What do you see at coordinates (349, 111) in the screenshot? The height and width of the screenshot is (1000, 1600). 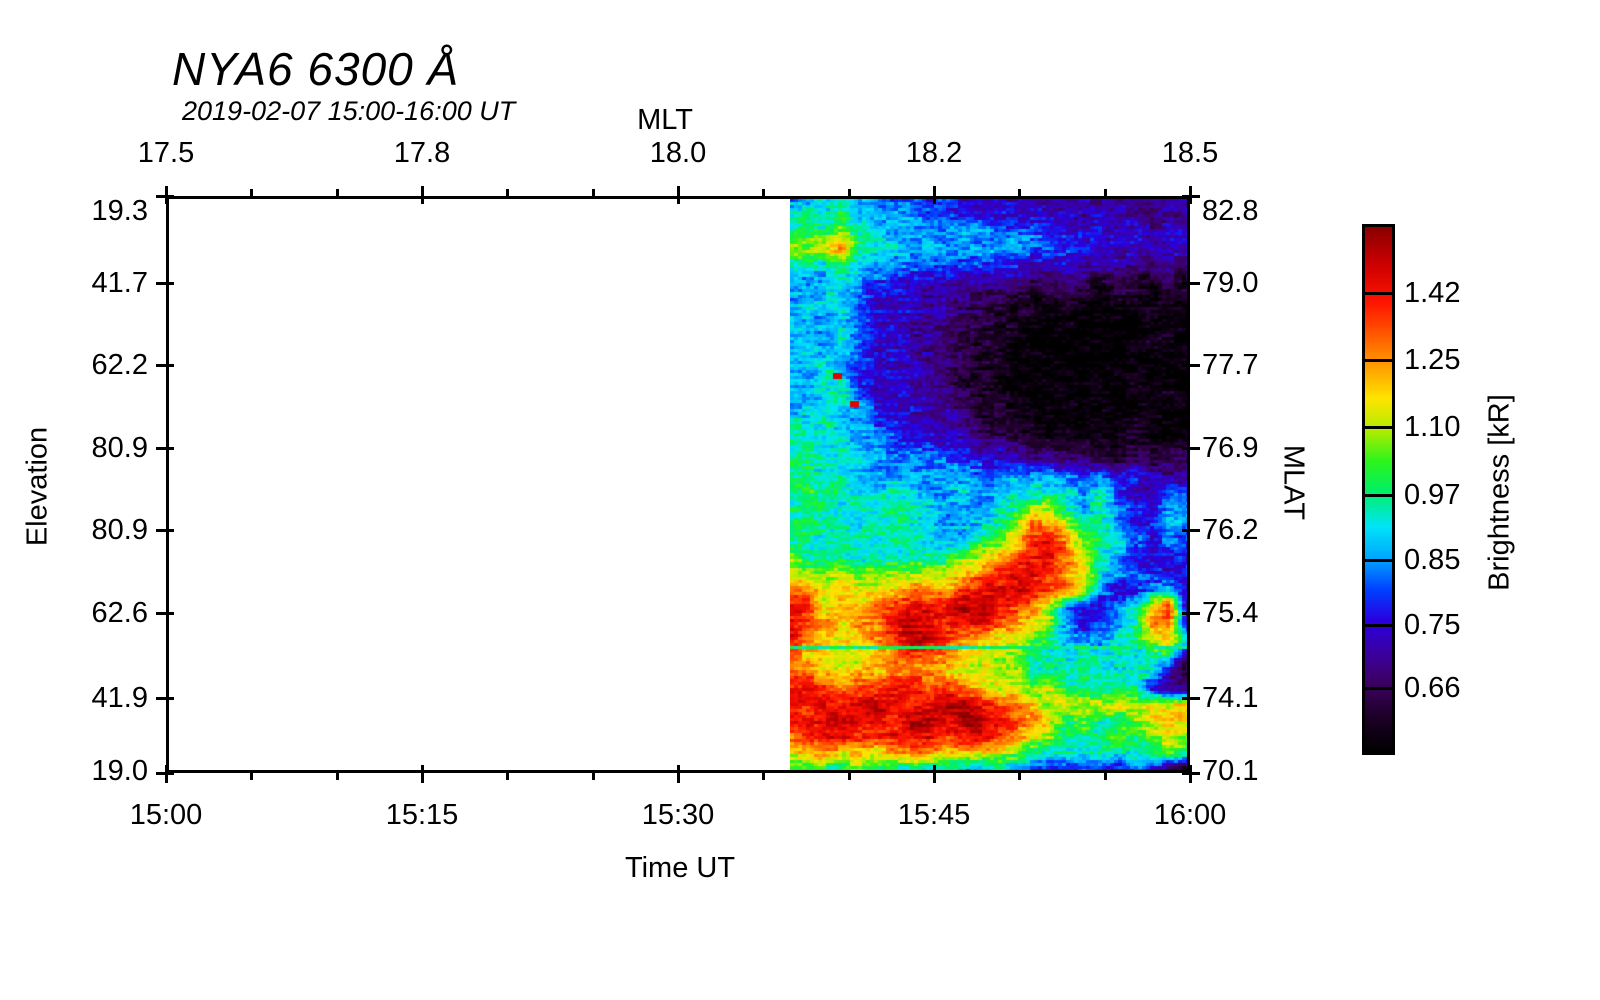 I see `plot-subtitle: 2019-02-07 15:00-16:00 UT` at bounding box center [349, 111].